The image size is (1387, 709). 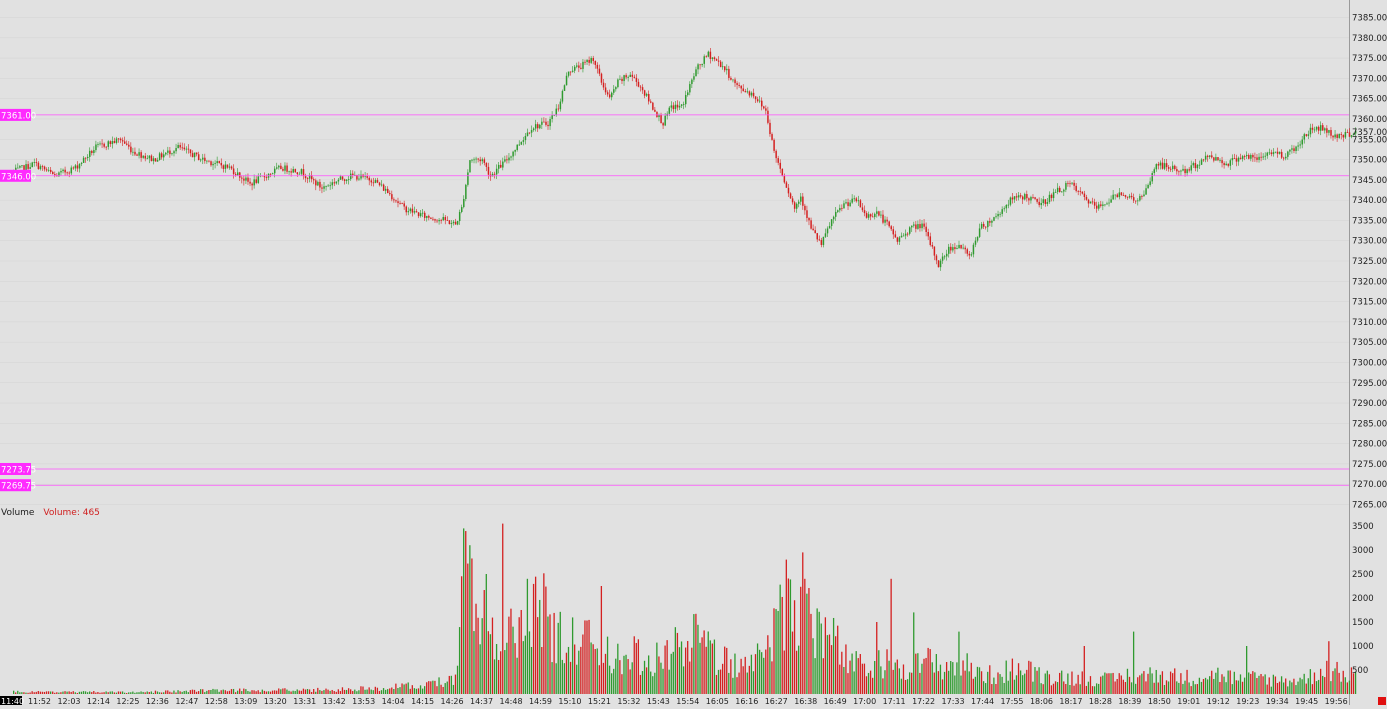 I want to click on time-tick-label: 18:39, so click(x=1129, y=701).